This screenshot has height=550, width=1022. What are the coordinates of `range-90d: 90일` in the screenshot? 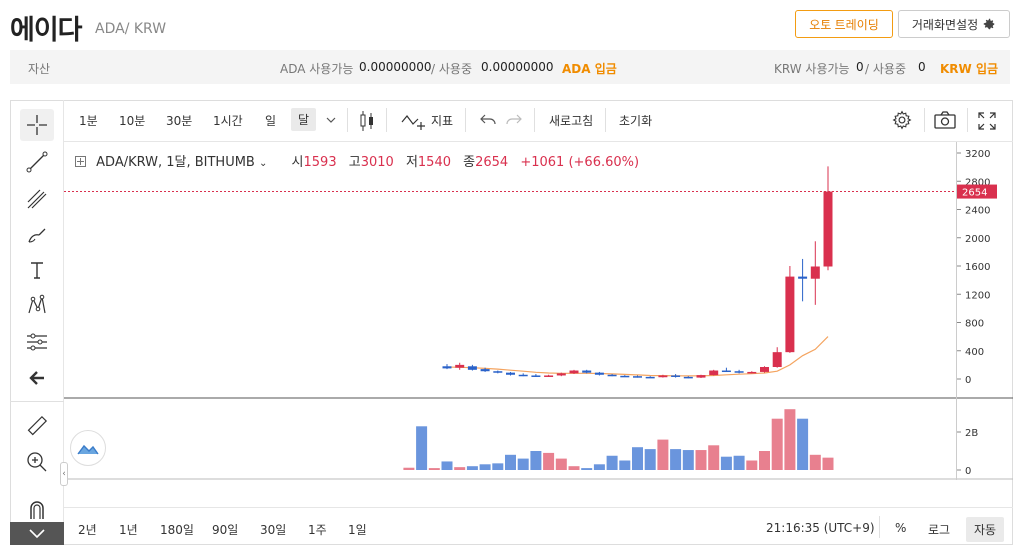 It's located at (225, 530).